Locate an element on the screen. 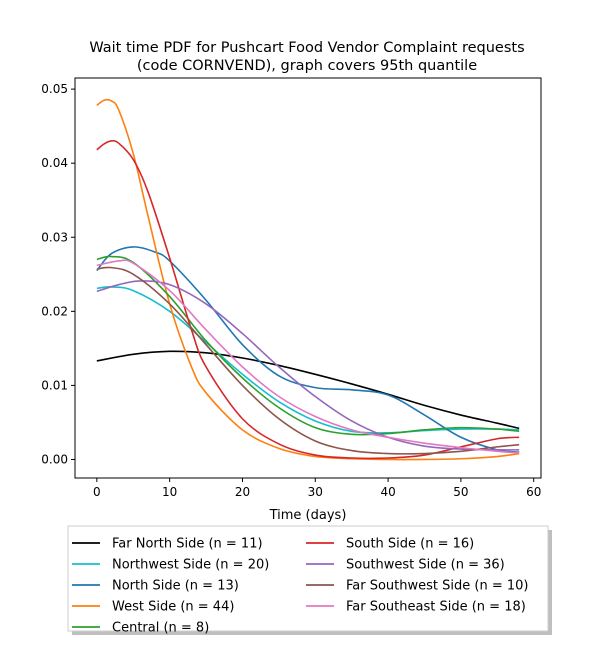 The height and width of the screenshot is (650, 600). x-tick-label: 50 is located at coordinates (460, 492).